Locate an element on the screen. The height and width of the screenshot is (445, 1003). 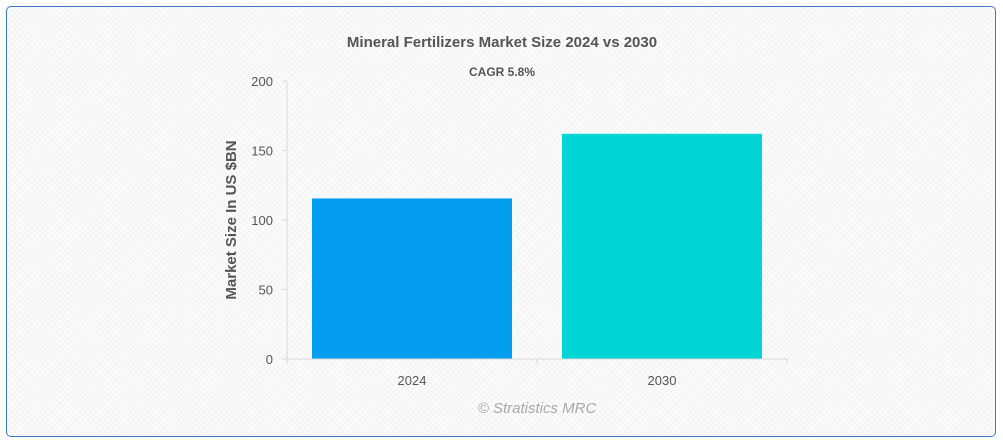
y-tick-label: 0 is located at coordinates (269, 359).